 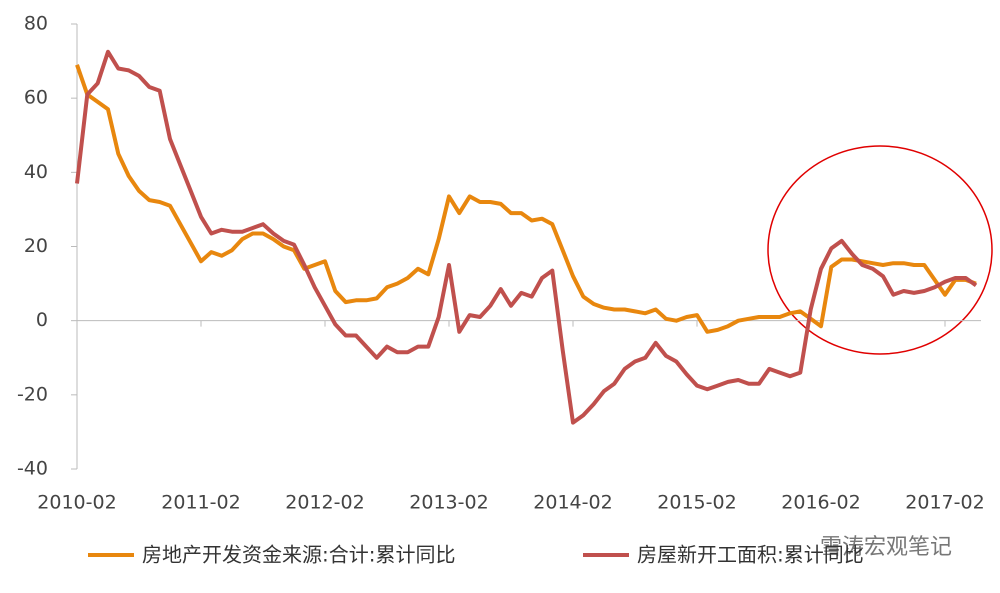 I want to click on legend-label: 房屋新开工面积:累计同比, so click(x=750, y=555).